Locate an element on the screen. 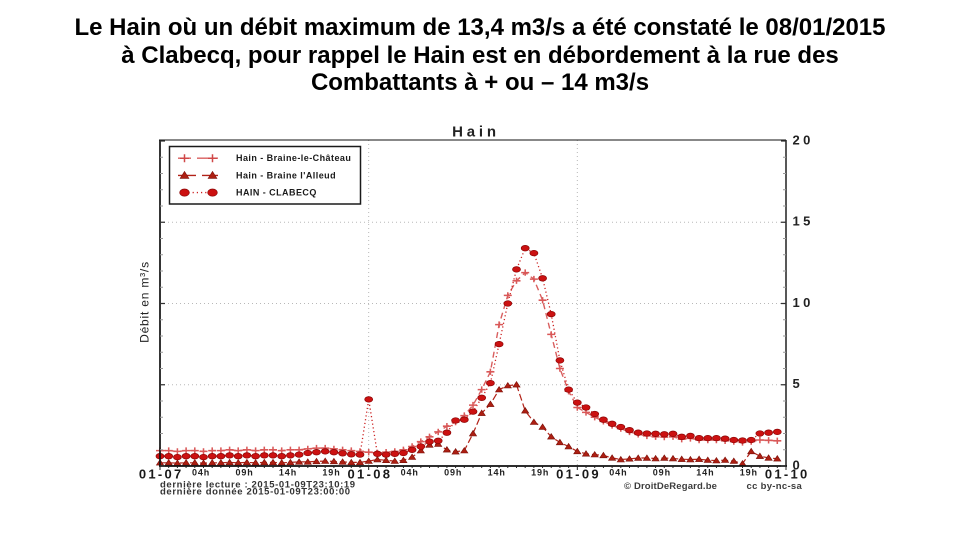  svg-text: 01-09 is located at coordinates (578, 473).